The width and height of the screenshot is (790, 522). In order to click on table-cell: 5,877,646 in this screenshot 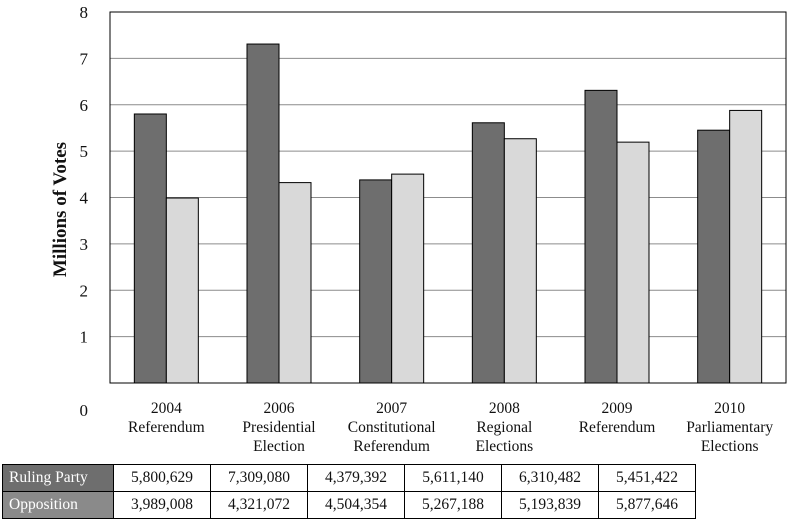, I will do `click(647, 505)`.